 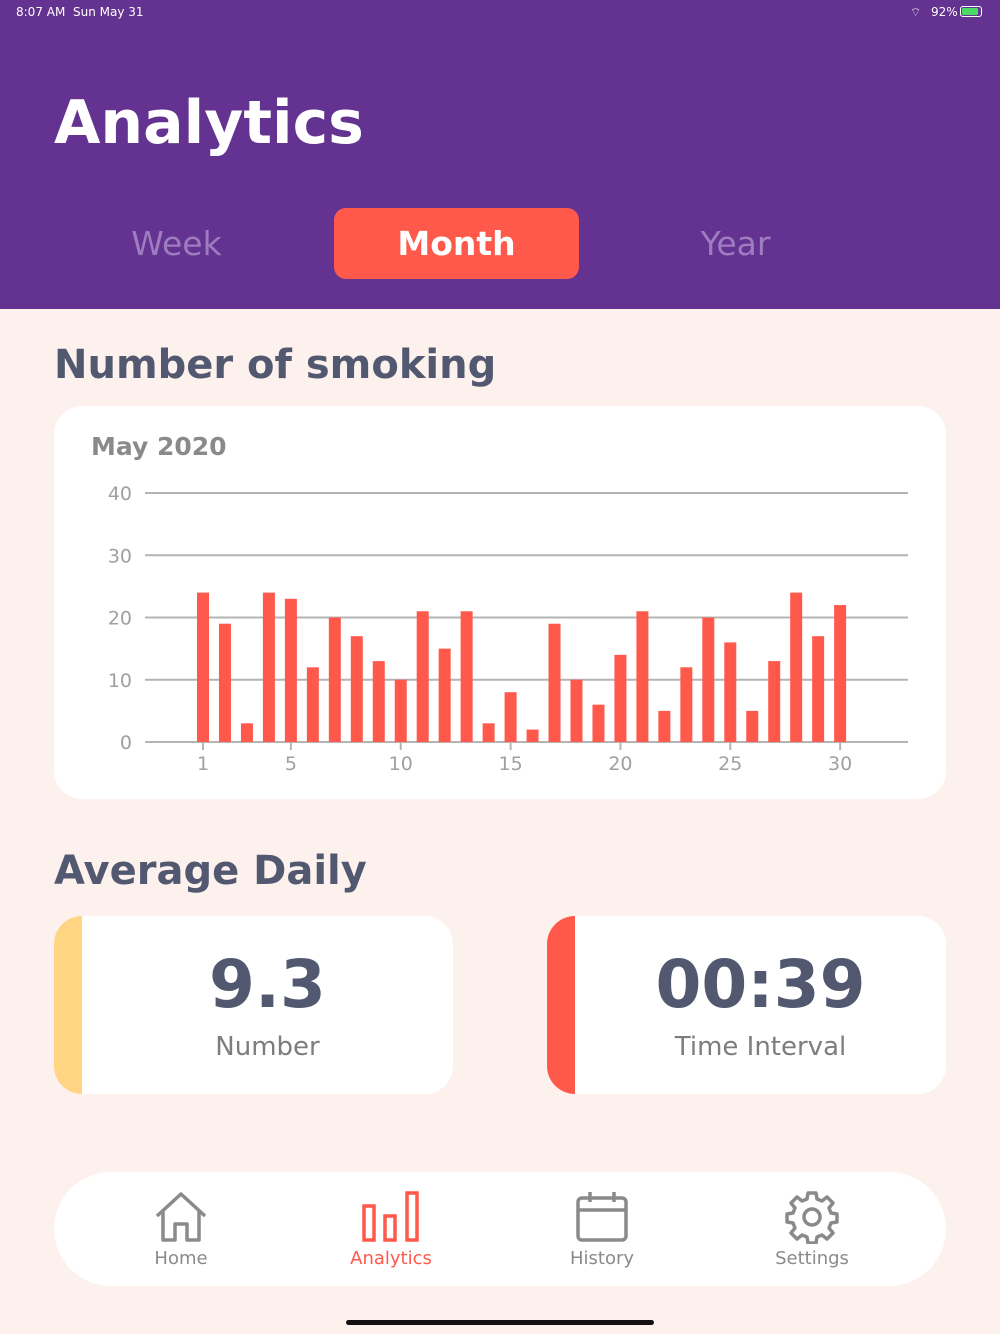 What do you see at coordinates (159, 446) in the screenshot?
I see `chart-title: May 2020` at bounding box center [159, 446].